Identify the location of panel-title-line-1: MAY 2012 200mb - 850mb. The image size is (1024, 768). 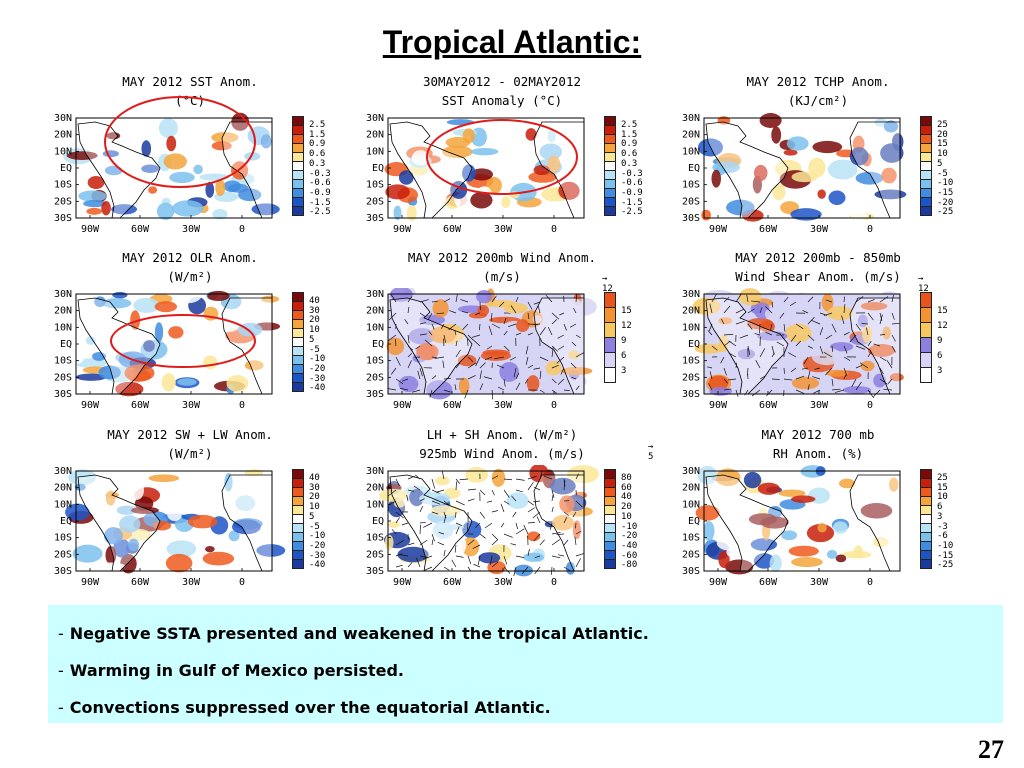
(818, 257).